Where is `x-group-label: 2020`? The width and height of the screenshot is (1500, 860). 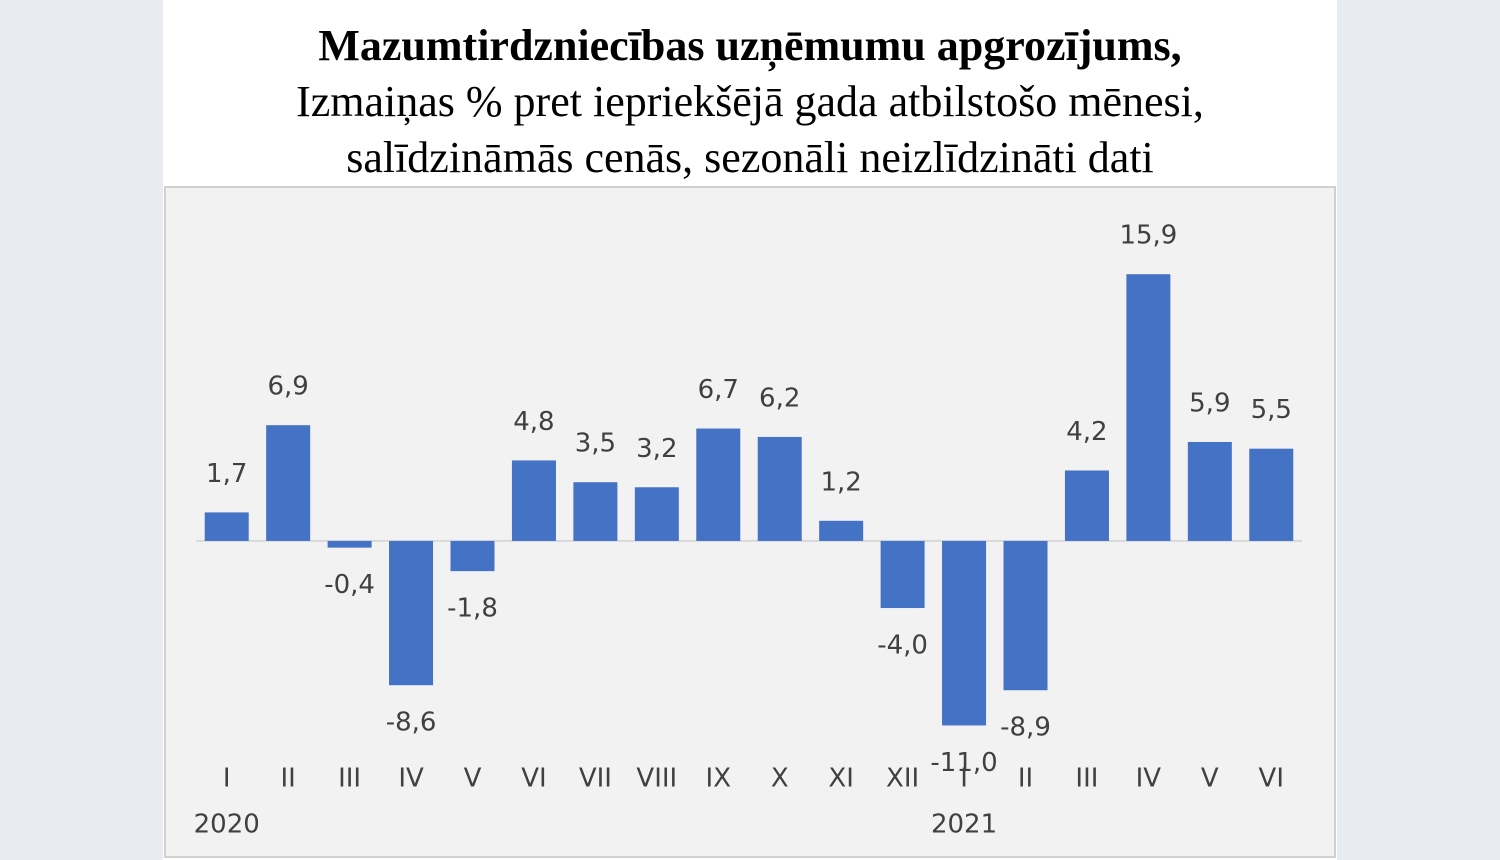 x-group-label: 2020 is located at coordinates (227, 825).